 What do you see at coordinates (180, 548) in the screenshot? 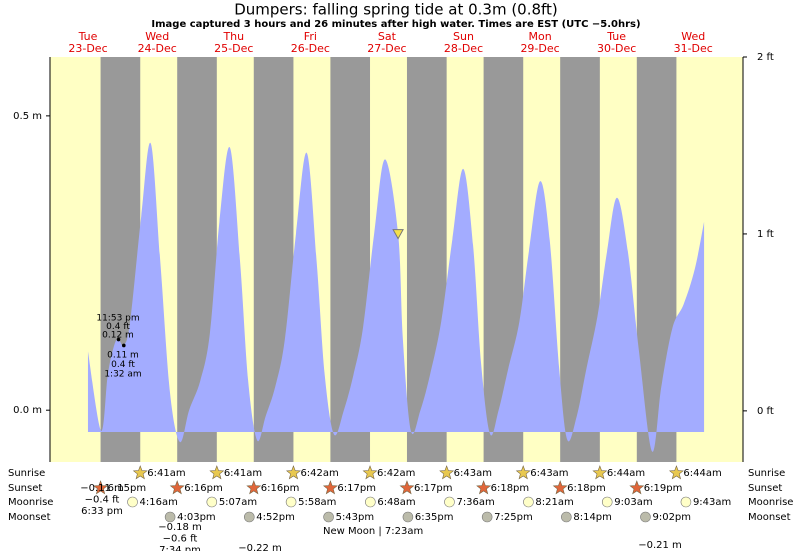
I see `low-label: 7:34 pm` at bounding box center [180, 548].